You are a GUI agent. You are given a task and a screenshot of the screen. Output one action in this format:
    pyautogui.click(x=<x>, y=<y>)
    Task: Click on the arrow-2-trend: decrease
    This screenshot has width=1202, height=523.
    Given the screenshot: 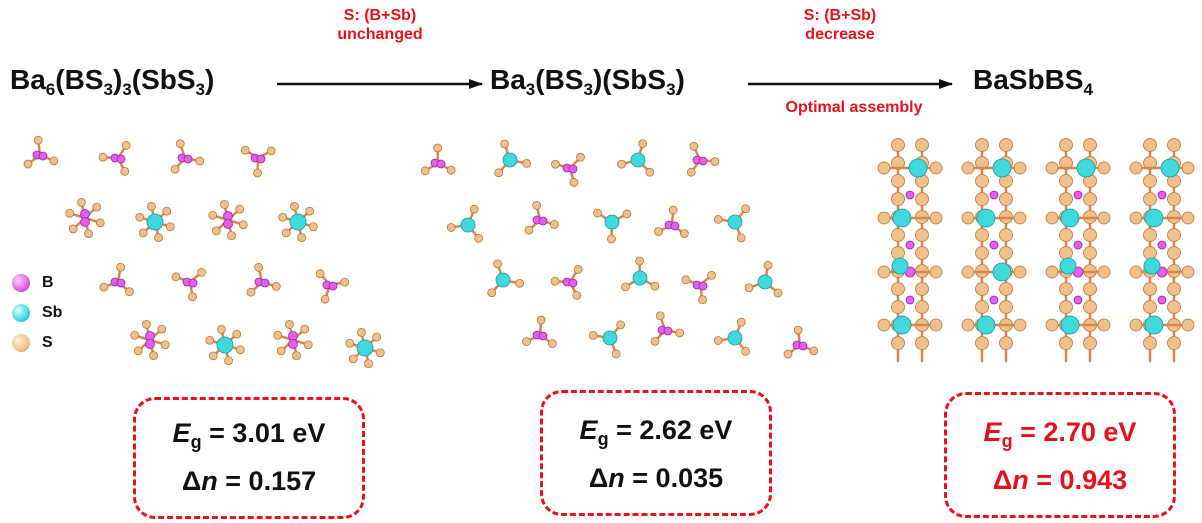 What is the action you would take?
    pyautogui.click(x=840, y=35)
    